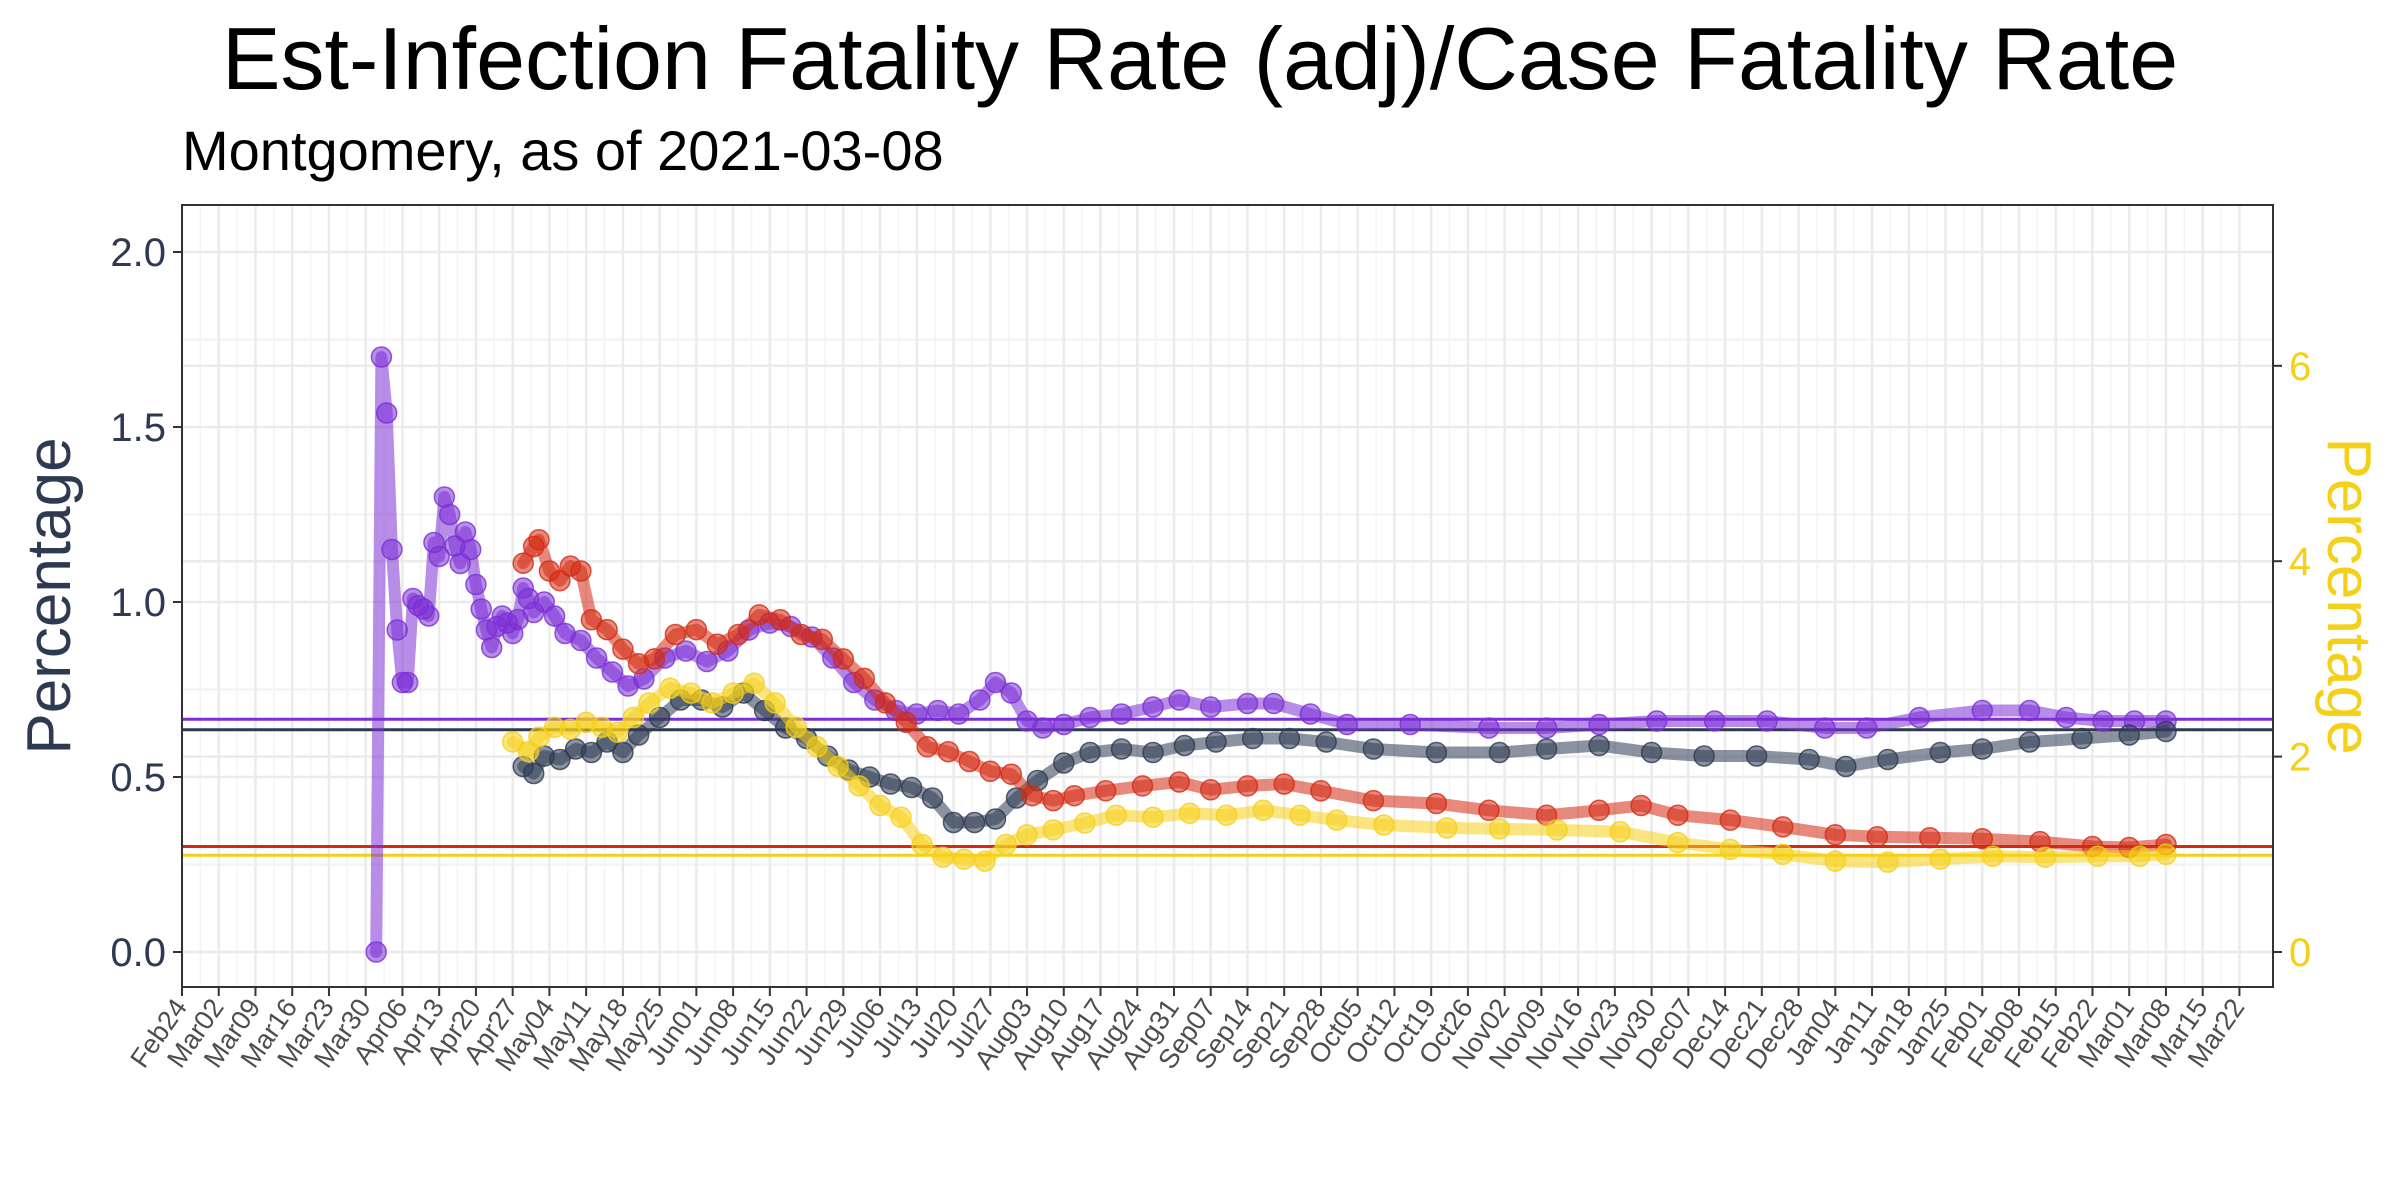  What do you see at coordinates (2300, 367) in the screenshot?
I see `y-tick-label-right: 6` at bounding box center [2300, 367].